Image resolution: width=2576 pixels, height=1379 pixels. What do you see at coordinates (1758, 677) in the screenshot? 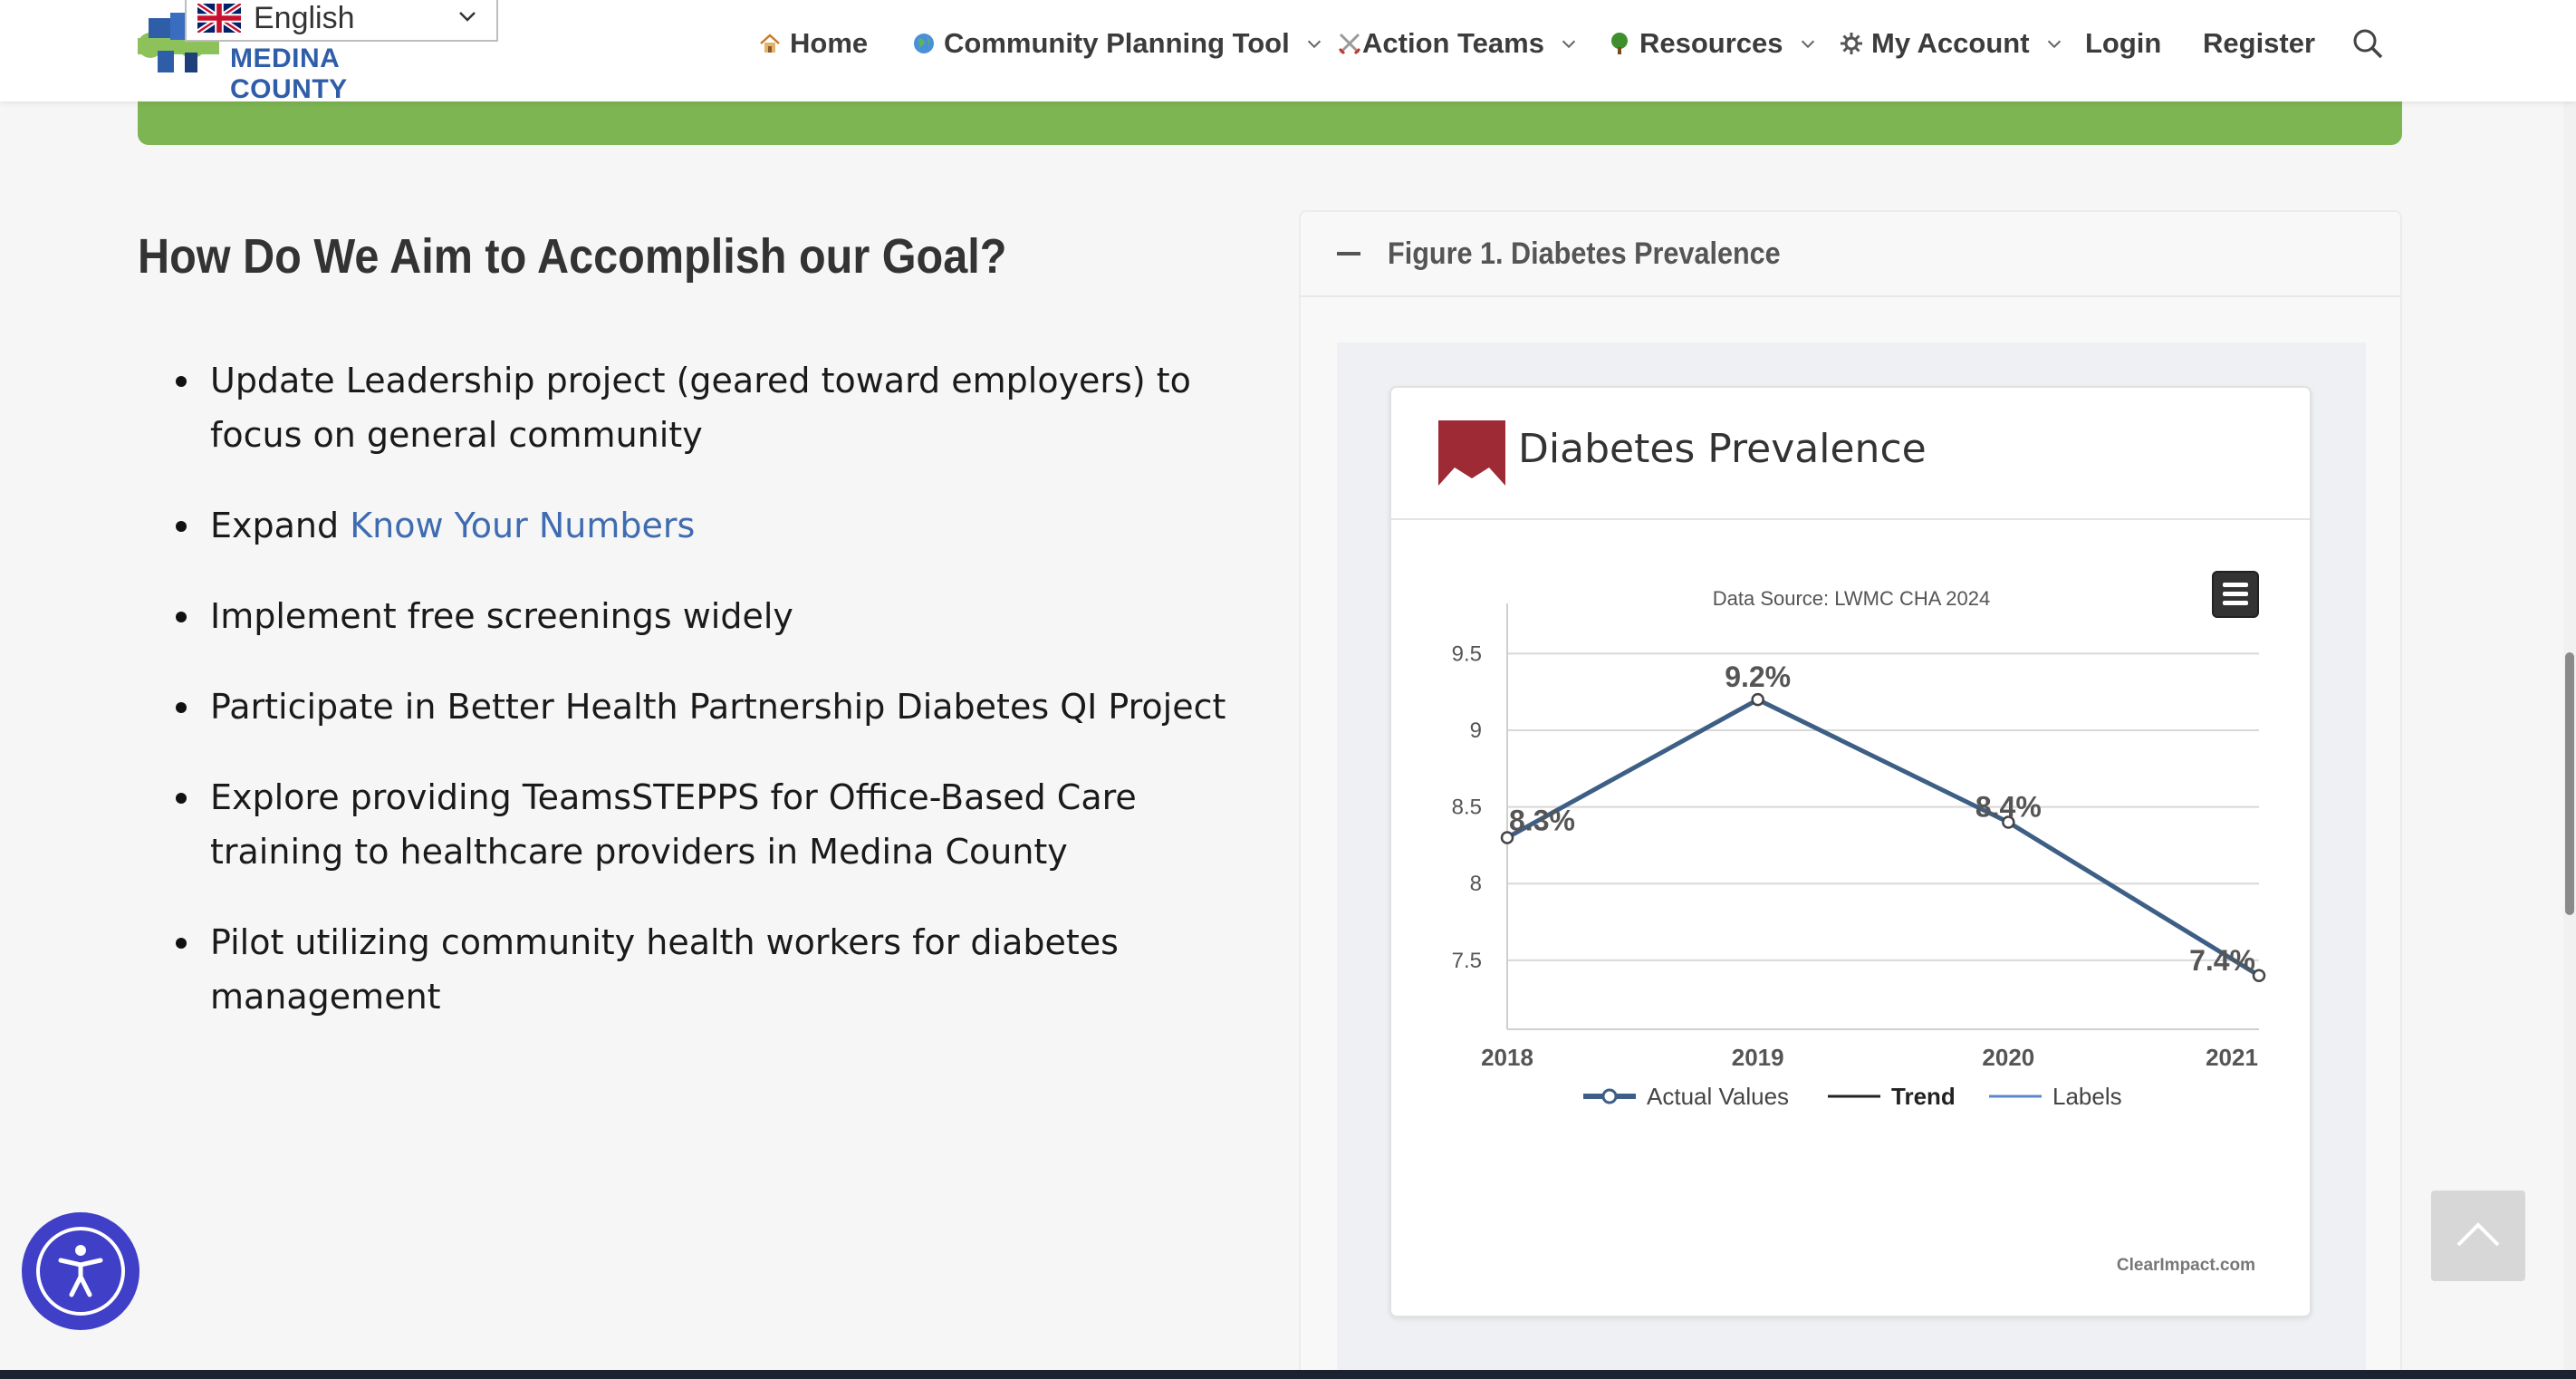
I see `data-label: 9.2%` at bounding box center [1758, 677].